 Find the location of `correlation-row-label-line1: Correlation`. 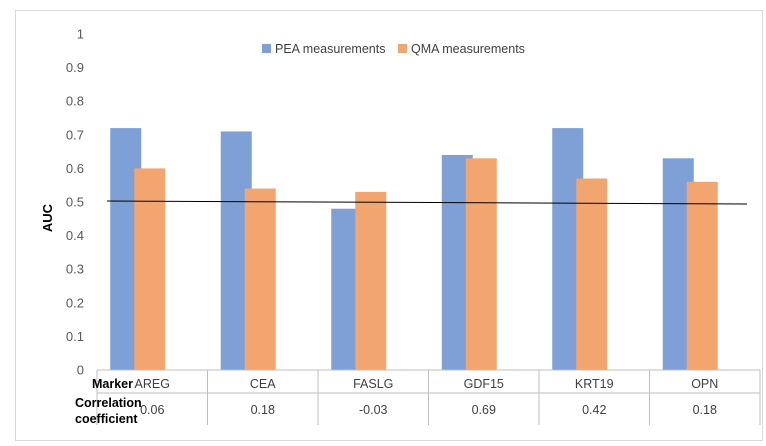

correlation-row-label-line1: Correlation is located at coordinates (108, 403).